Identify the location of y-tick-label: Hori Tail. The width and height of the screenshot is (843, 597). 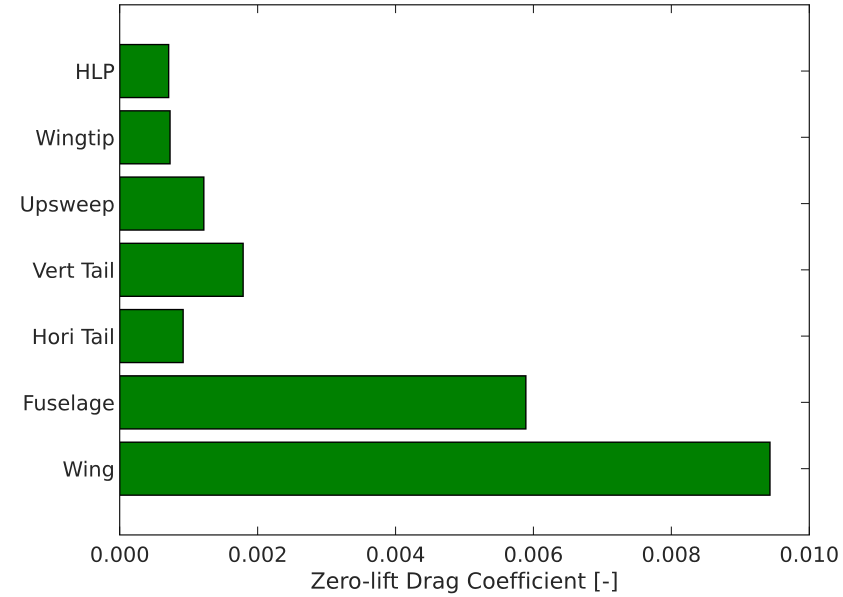
(73, 336).